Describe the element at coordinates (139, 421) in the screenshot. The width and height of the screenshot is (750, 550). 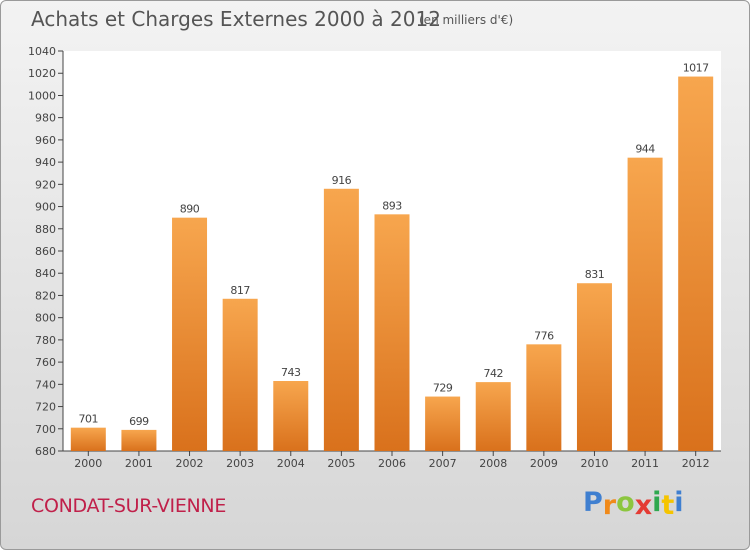
I see `data-label: 699` at that location.